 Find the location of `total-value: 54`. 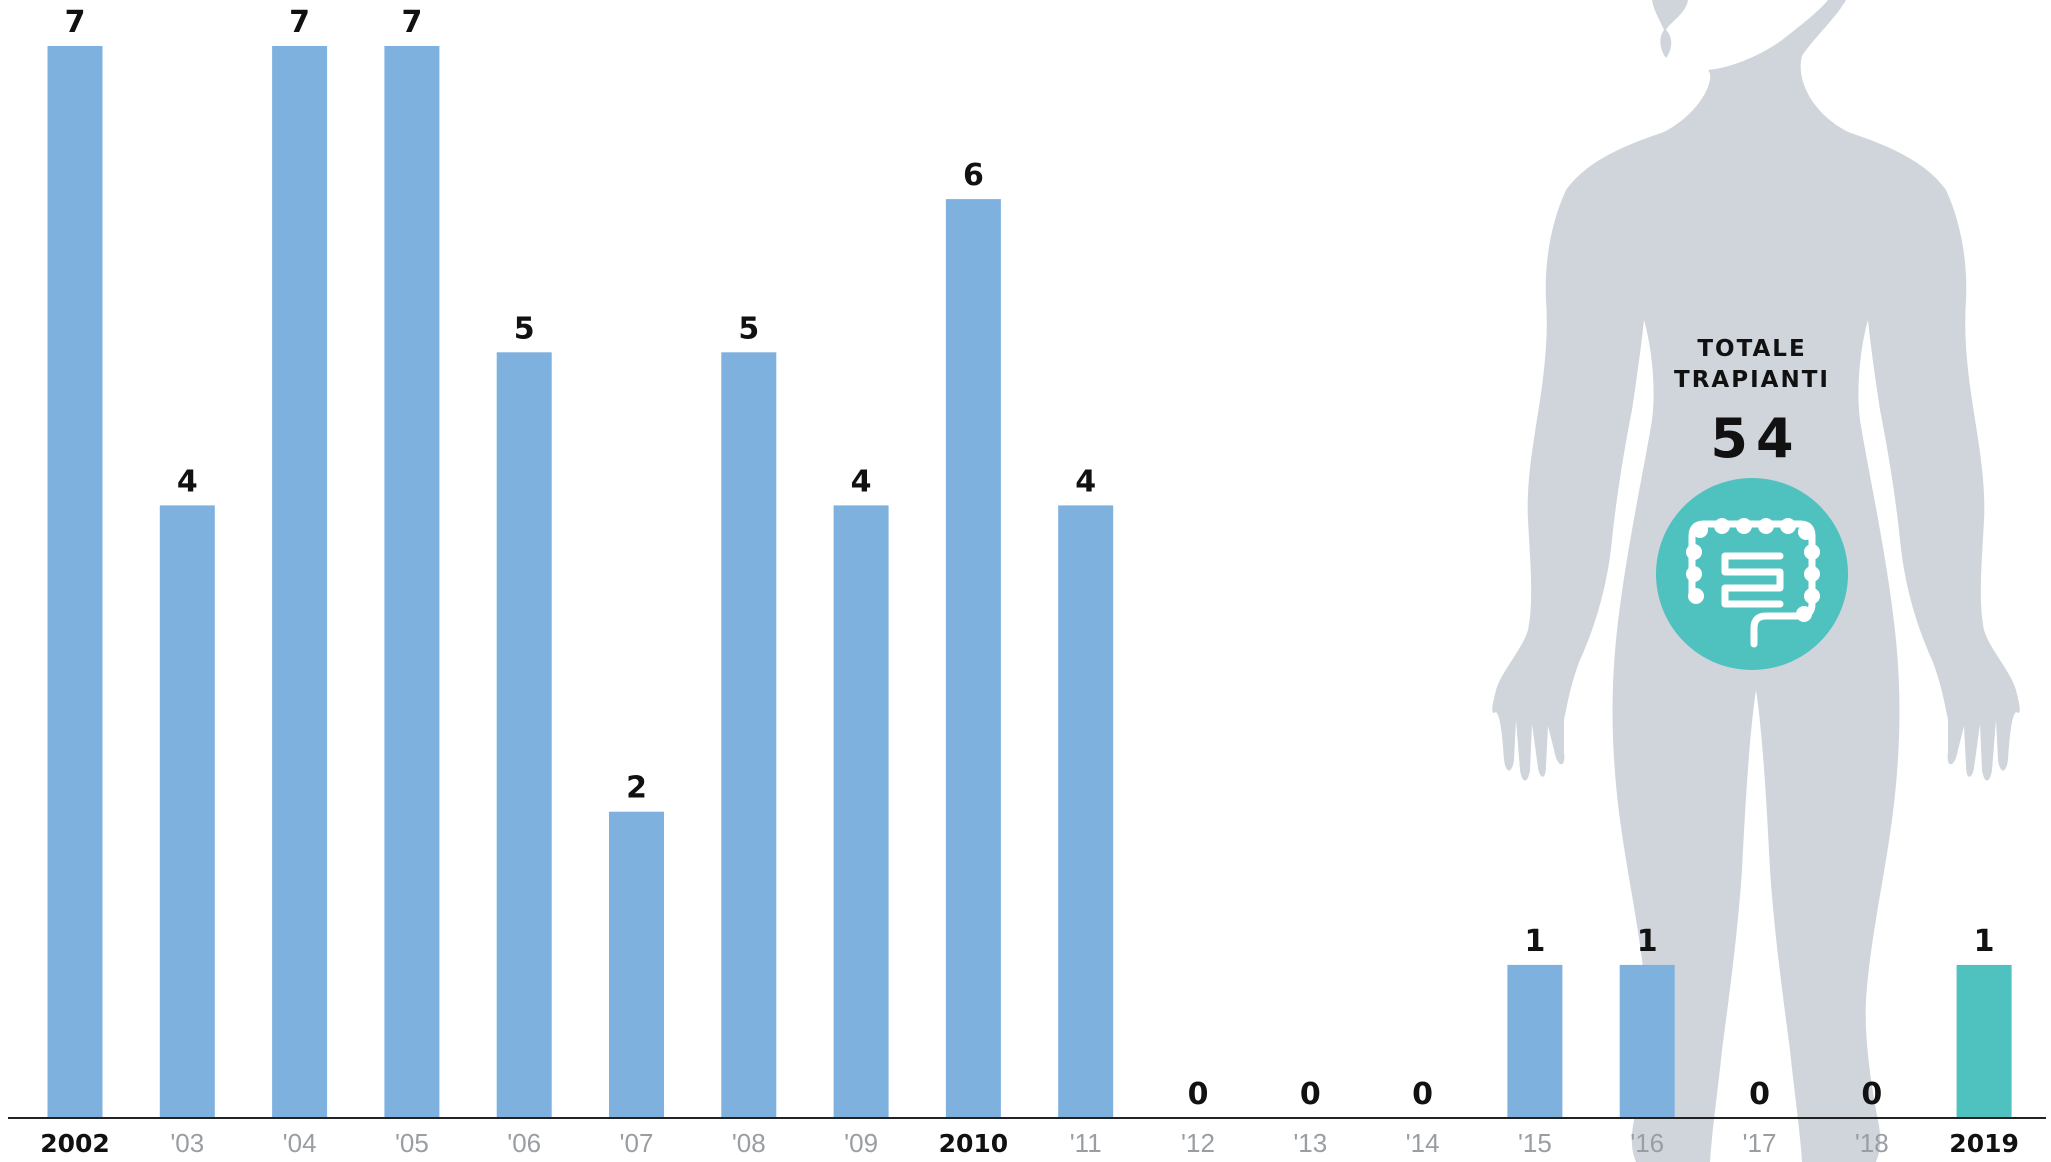

total-value: 54 is located at coordinates (1755, 438).